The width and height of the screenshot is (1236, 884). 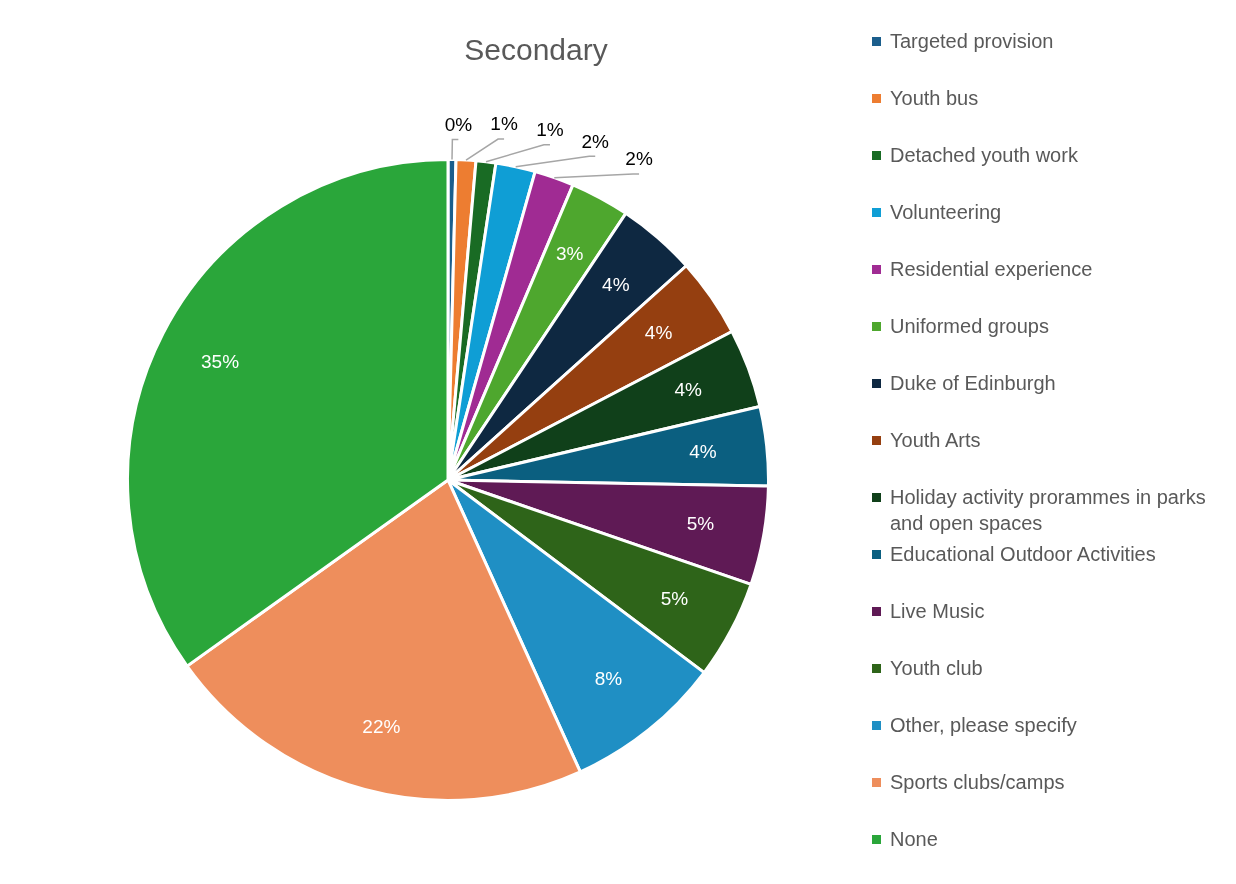 I want to click on data-label: 22%, so click(x=381, y=726).